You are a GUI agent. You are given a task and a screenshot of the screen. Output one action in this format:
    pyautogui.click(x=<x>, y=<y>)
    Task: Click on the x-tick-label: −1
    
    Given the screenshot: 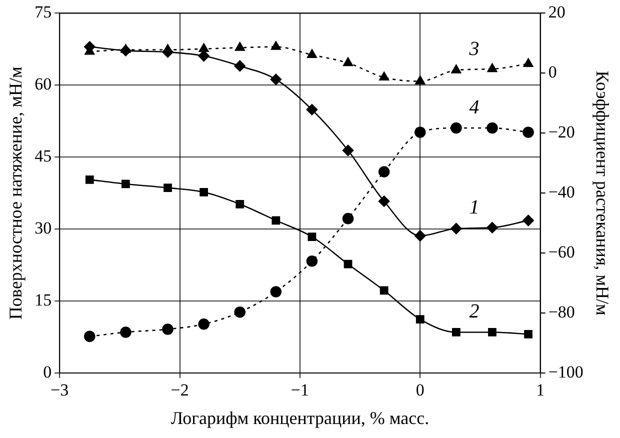 What is the action you would take?
    pyautogui.click(x=300, y=390)
    